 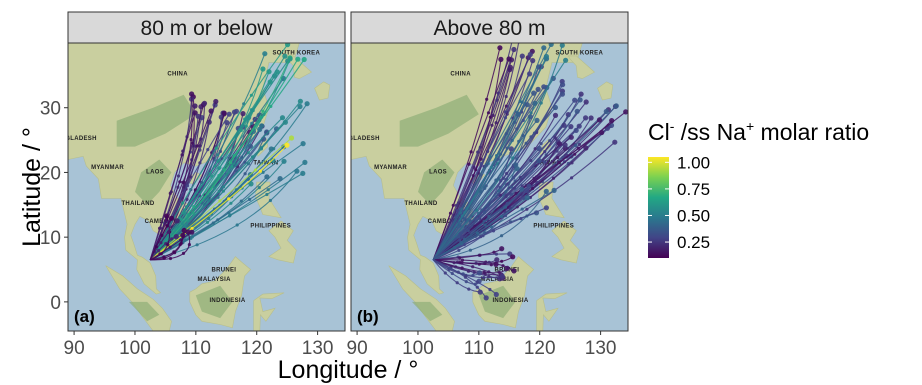 What do you see at coordinates (420, 204) in the screenshot?
I see `country-label: THAILAND` at bounding box center [420, 204].